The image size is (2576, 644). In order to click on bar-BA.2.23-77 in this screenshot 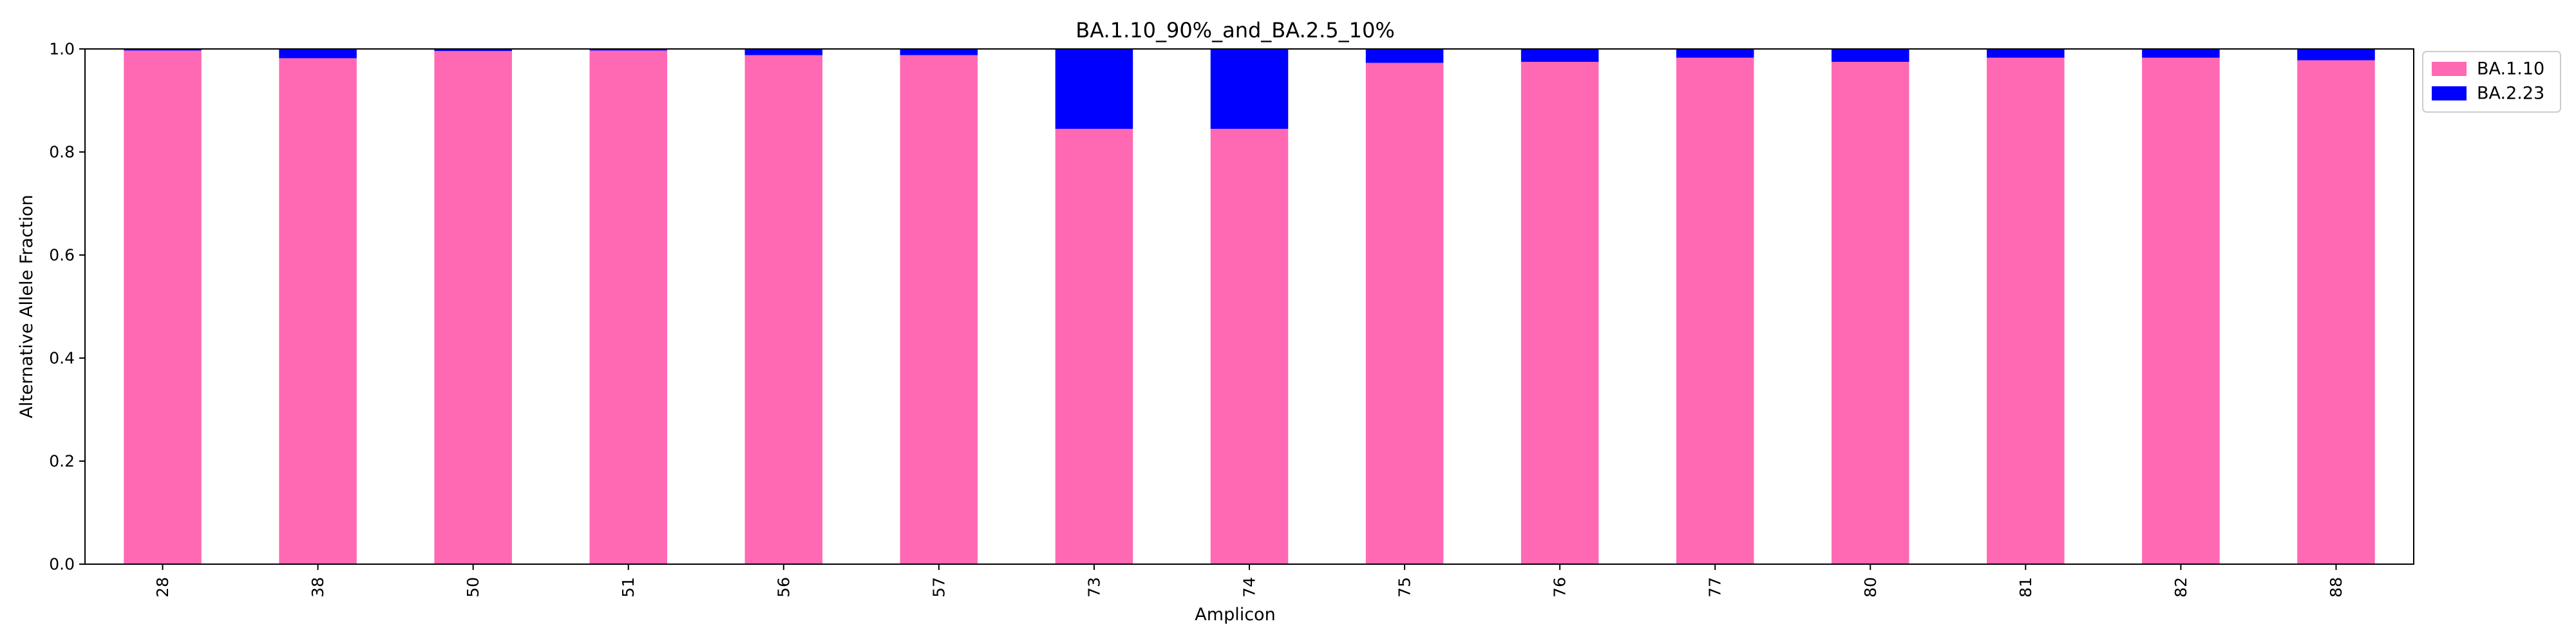, I will do `click(1715, 54)`.